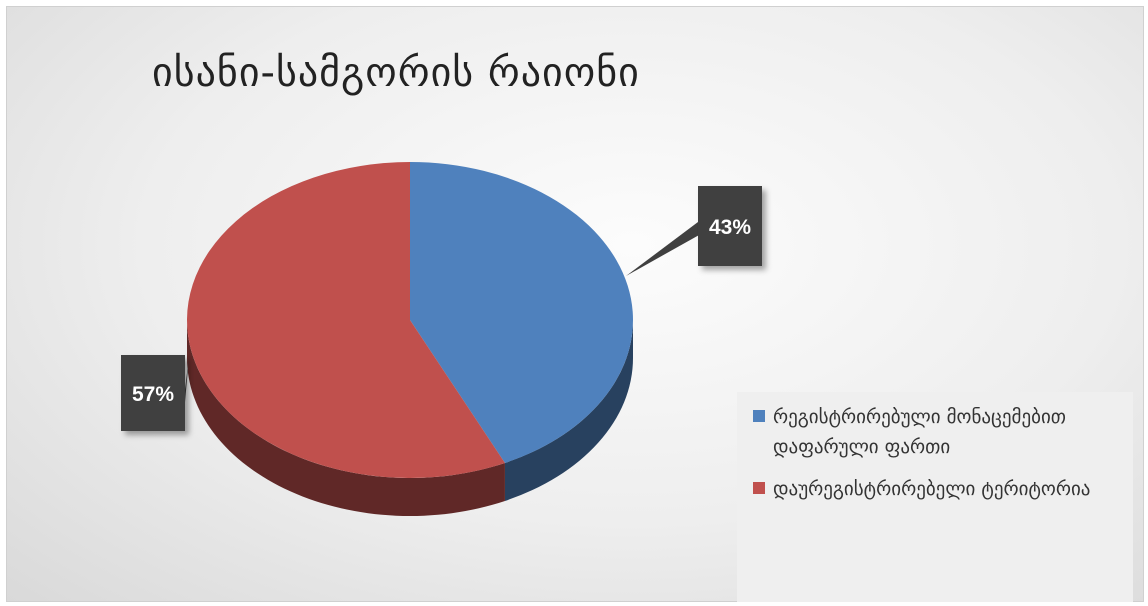  I want to click on legend-item-unregistered: დაურეგისტრირებელი ტერიტორია, so click(936, 489).